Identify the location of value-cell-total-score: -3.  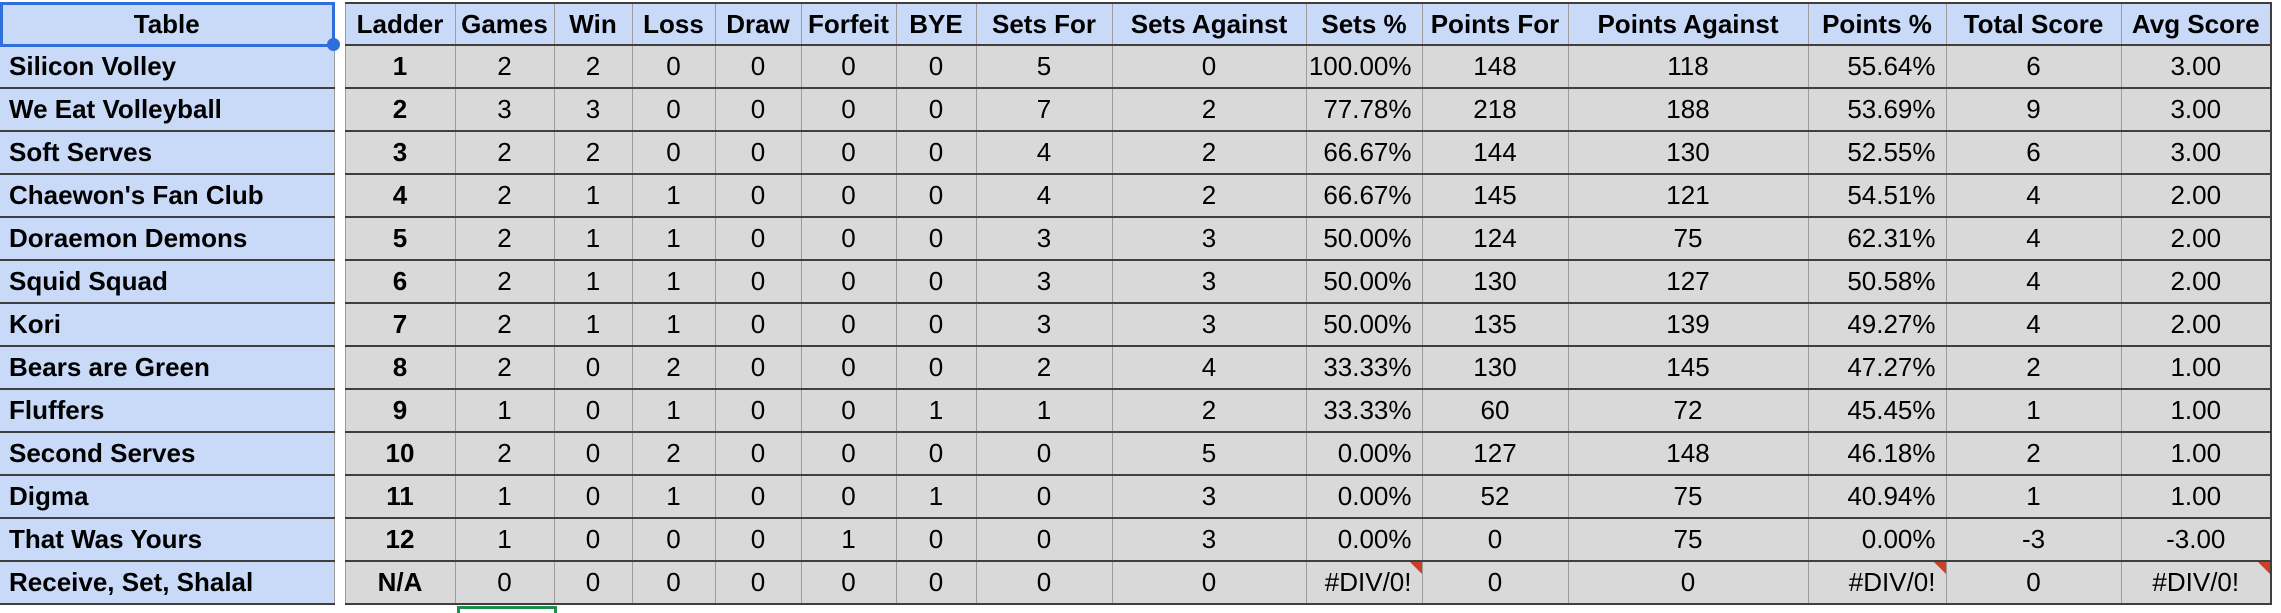
(2033, 540).